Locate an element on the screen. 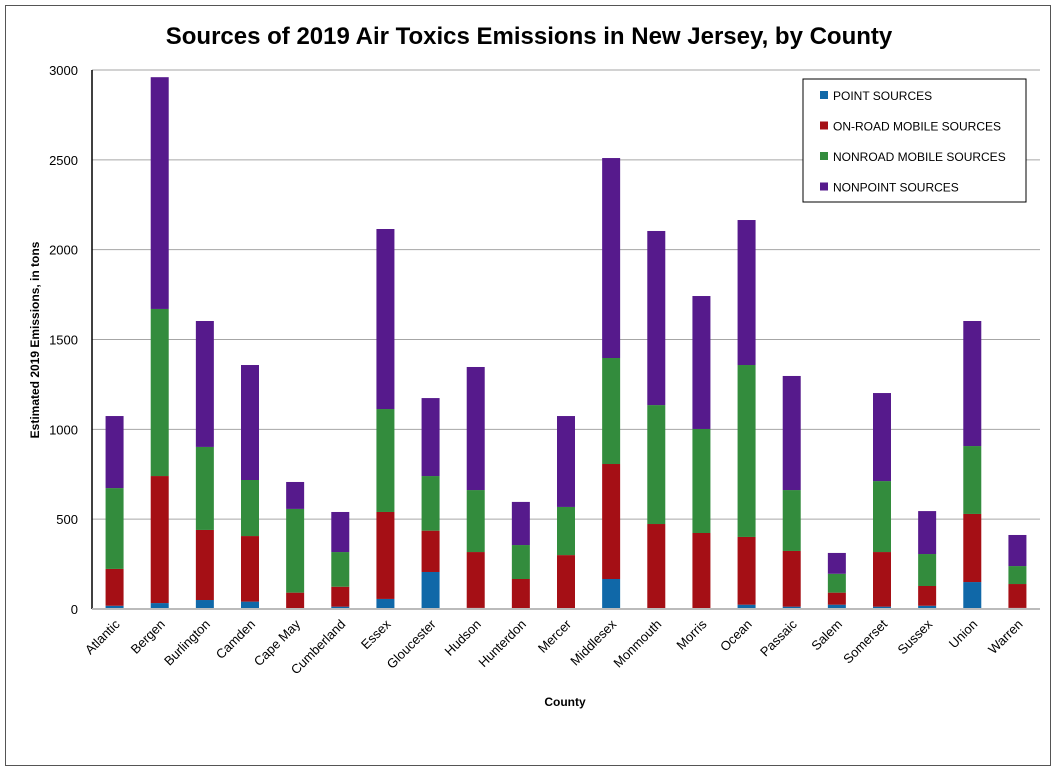 This screenshot has height=772, width=1059. bar-stack-essex is located at coordinates (385, 419).